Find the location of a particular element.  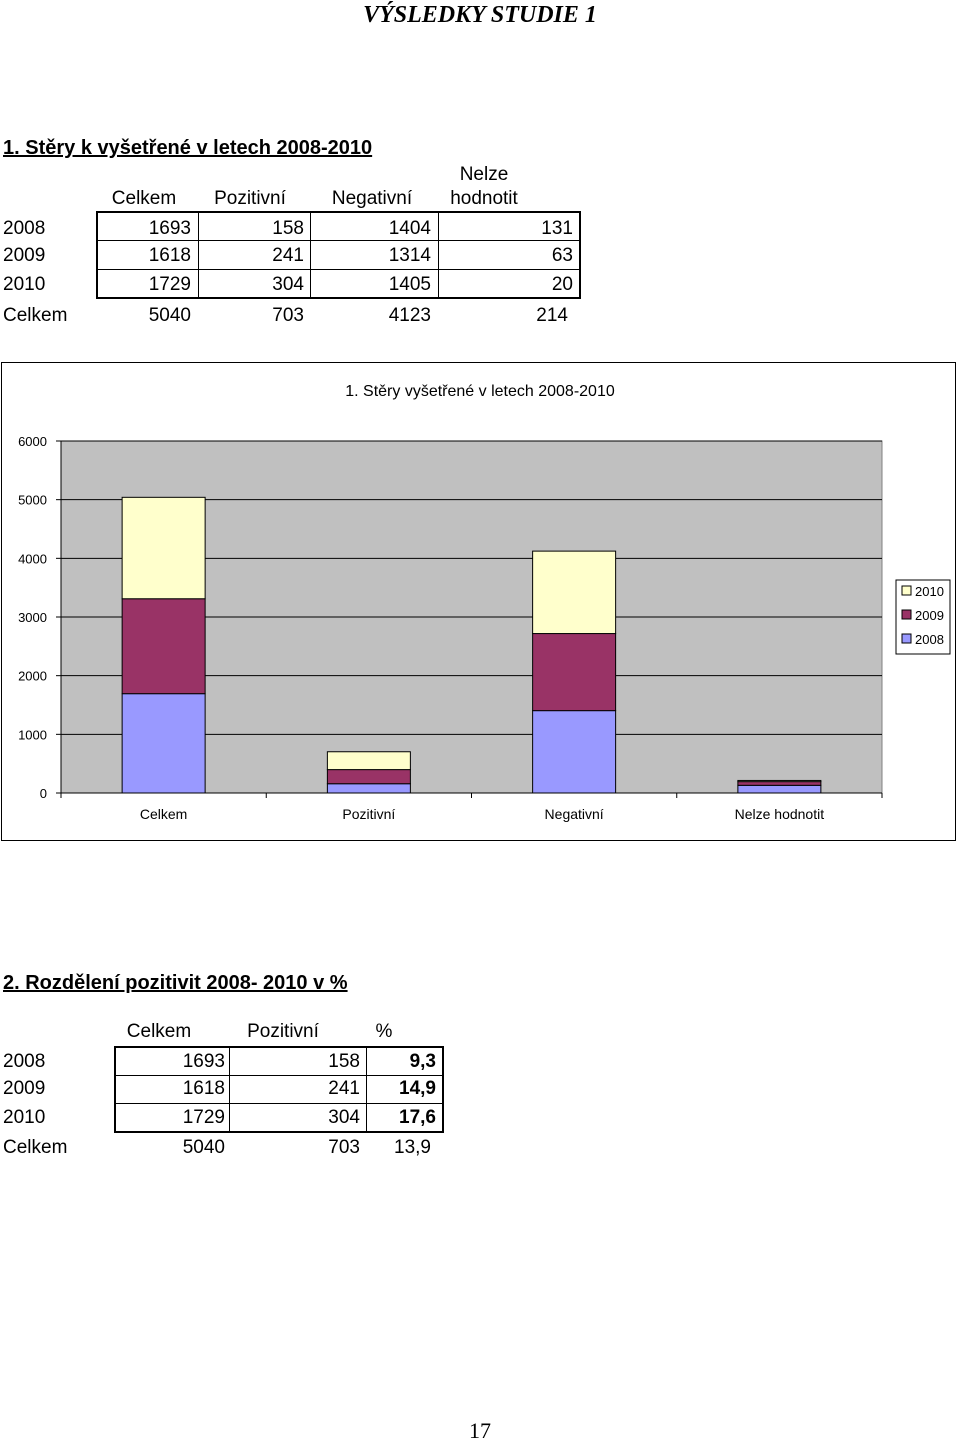

y-tick-label: 2000 is located at coordinates (32, 676).